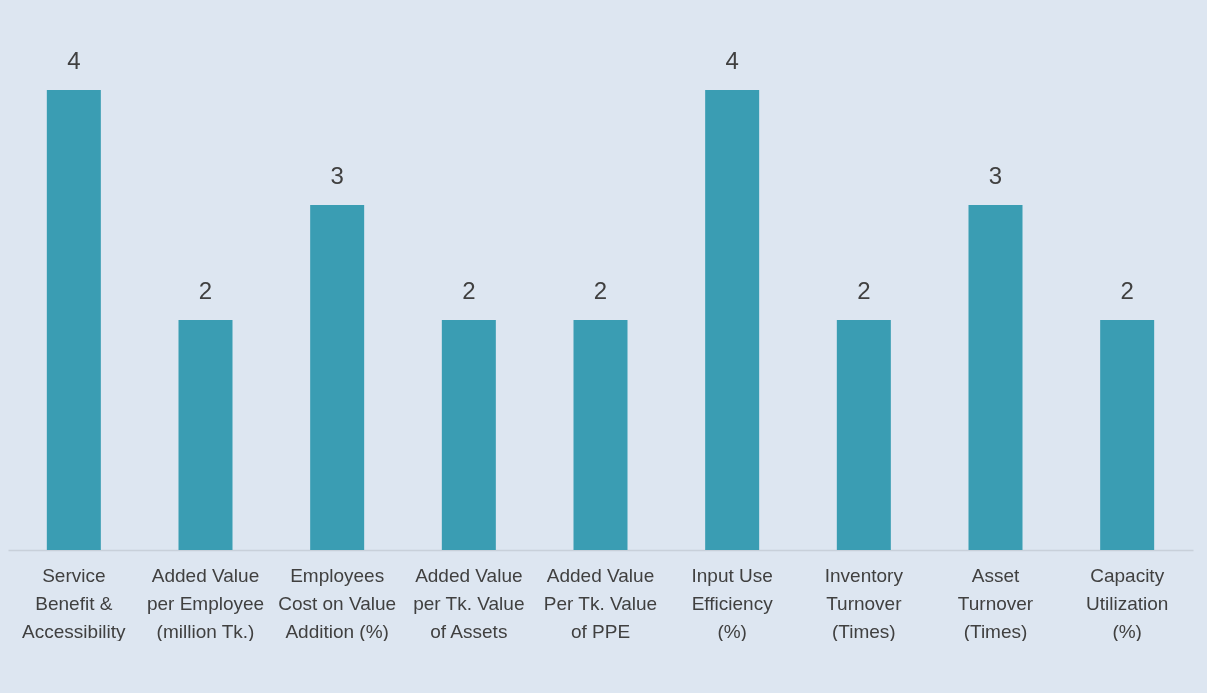 Image resolution: width=1207 pixels, height=693 pixels. Describe the element at coordinates (732, 603) in the screenshot. I see `x-tick-label: Input Use Efficiency (%)` at that location.